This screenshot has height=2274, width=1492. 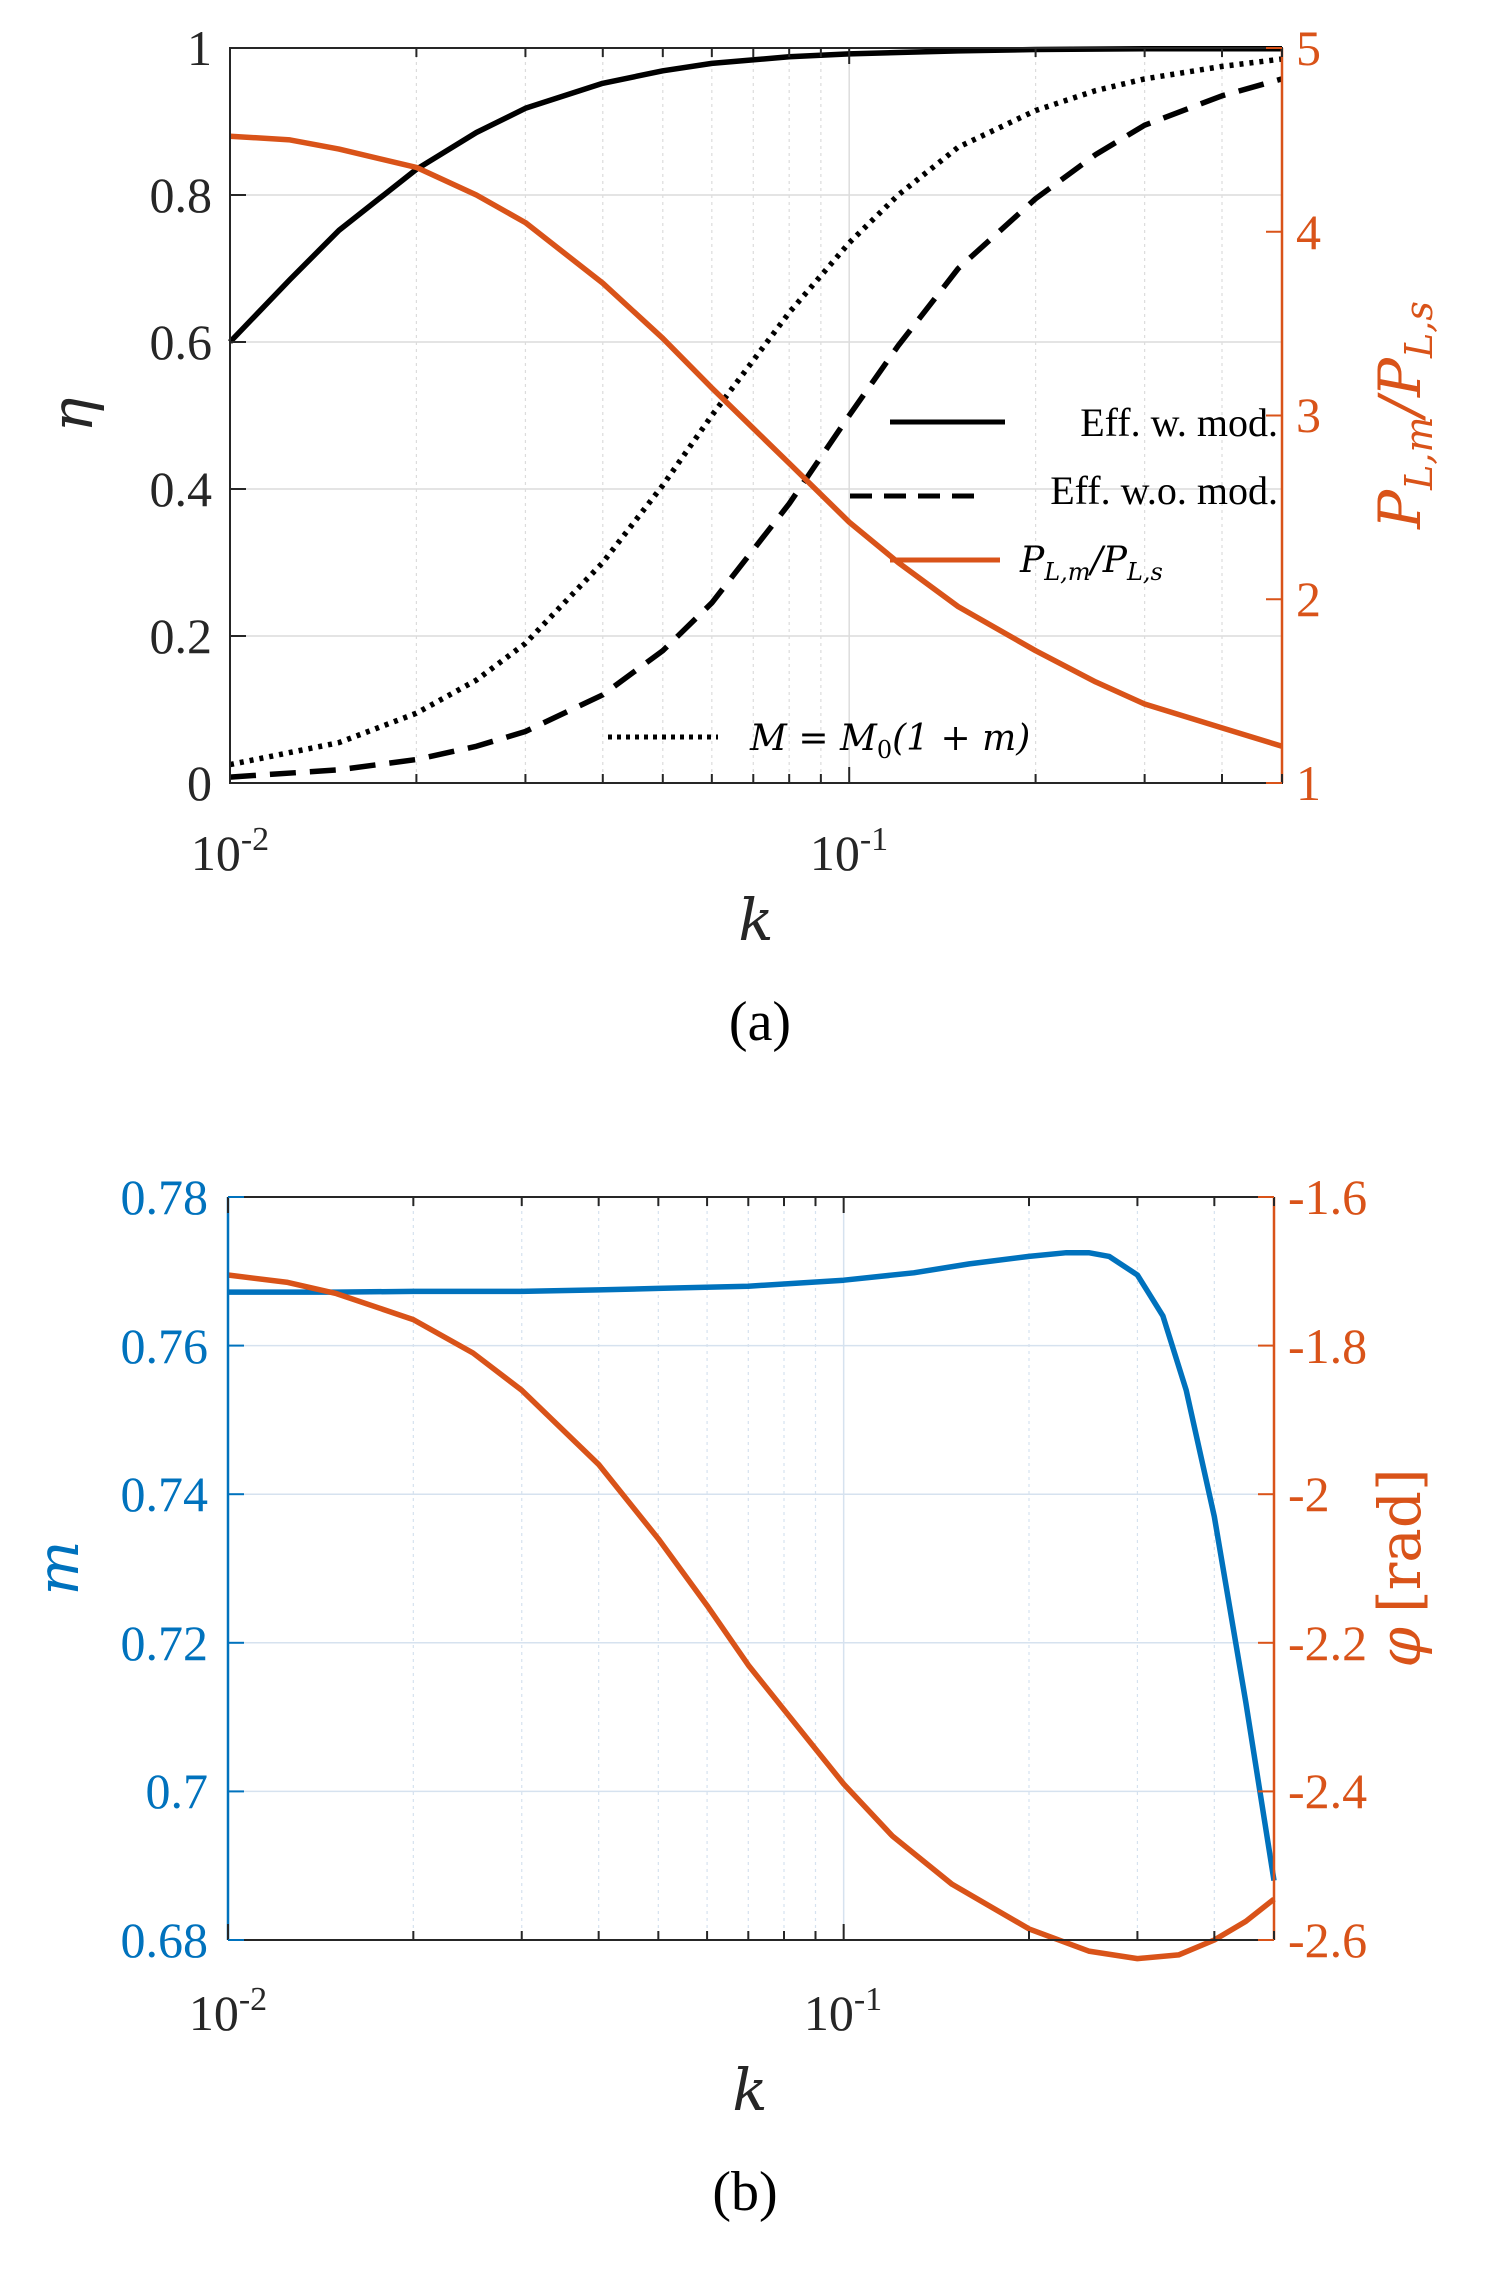 I want to click on legend-ratio-p1: P, so click(x=1032, y=560).